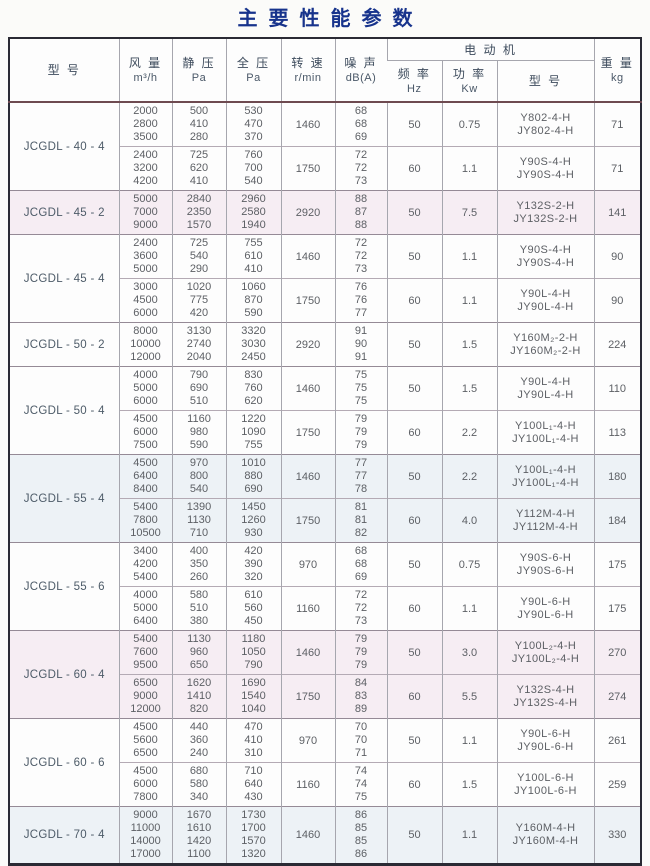  I want to click on static-pressure-cell-value: 510, so click(199, 608).